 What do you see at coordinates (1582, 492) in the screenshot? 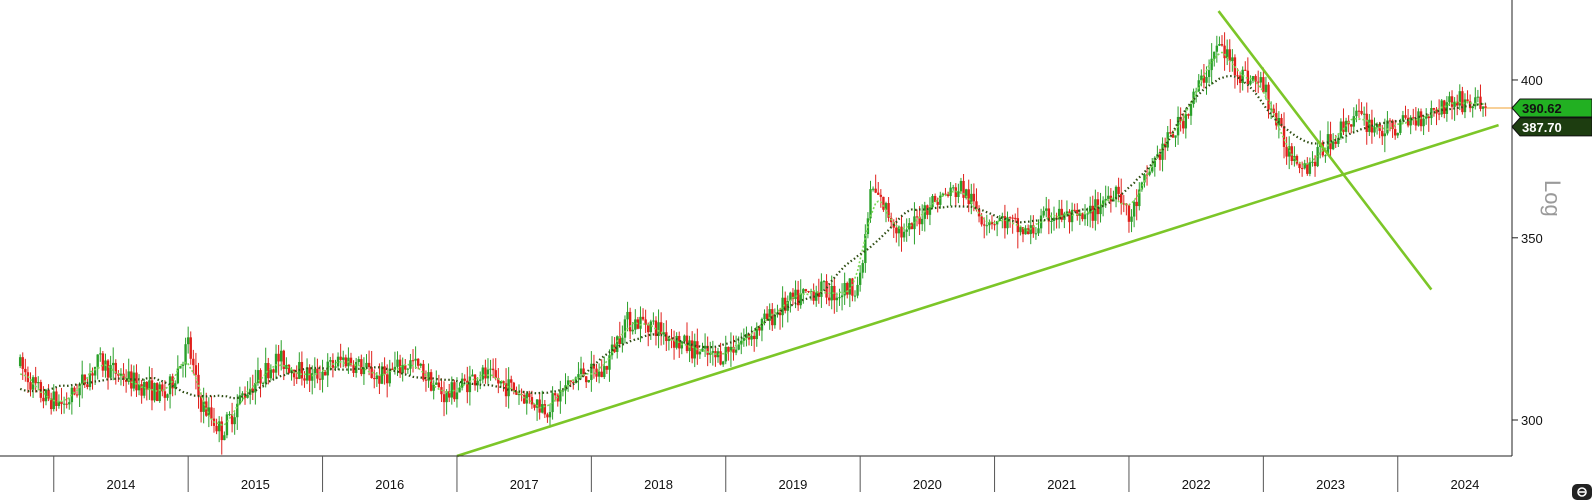
I see `zoom-icon` at bounding box center [1582, 492].